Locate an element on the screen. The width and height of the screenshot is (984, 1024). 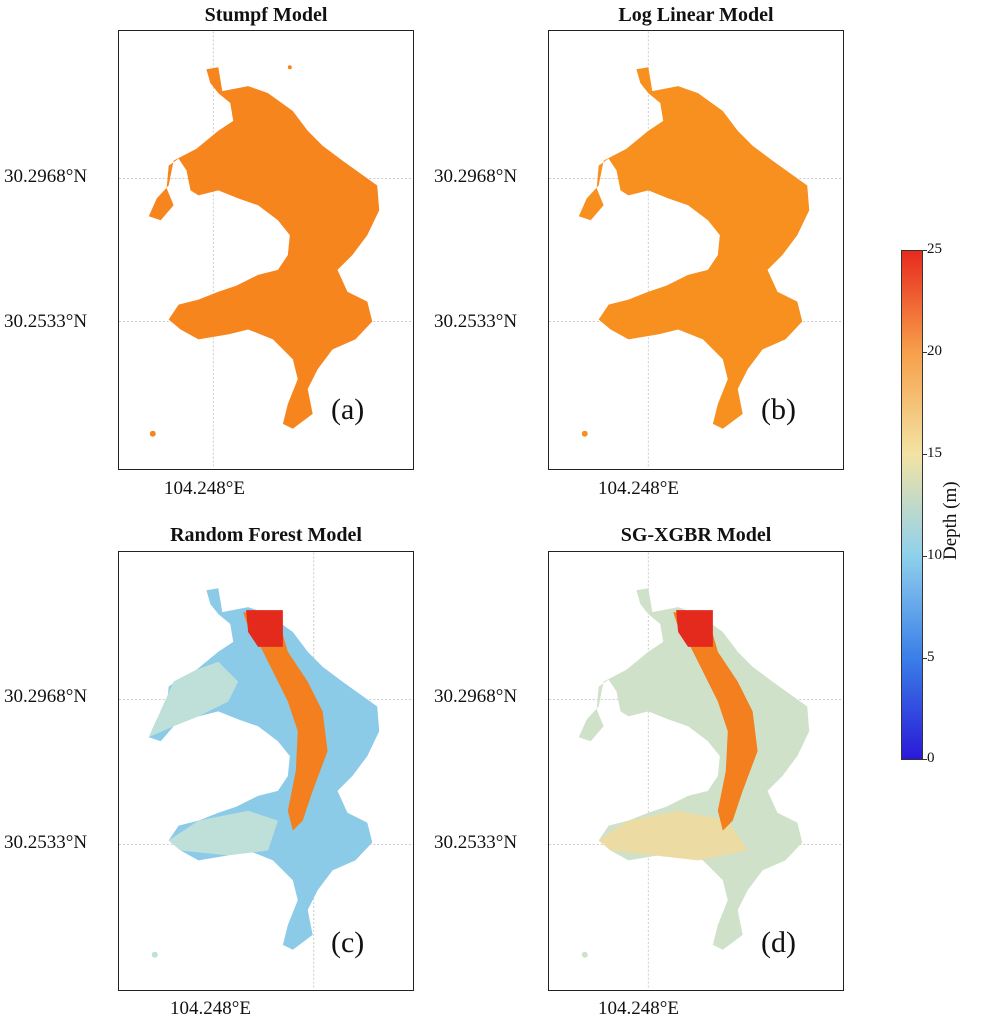
panel-c-letter: (c) is located at coordinates (348, 942).